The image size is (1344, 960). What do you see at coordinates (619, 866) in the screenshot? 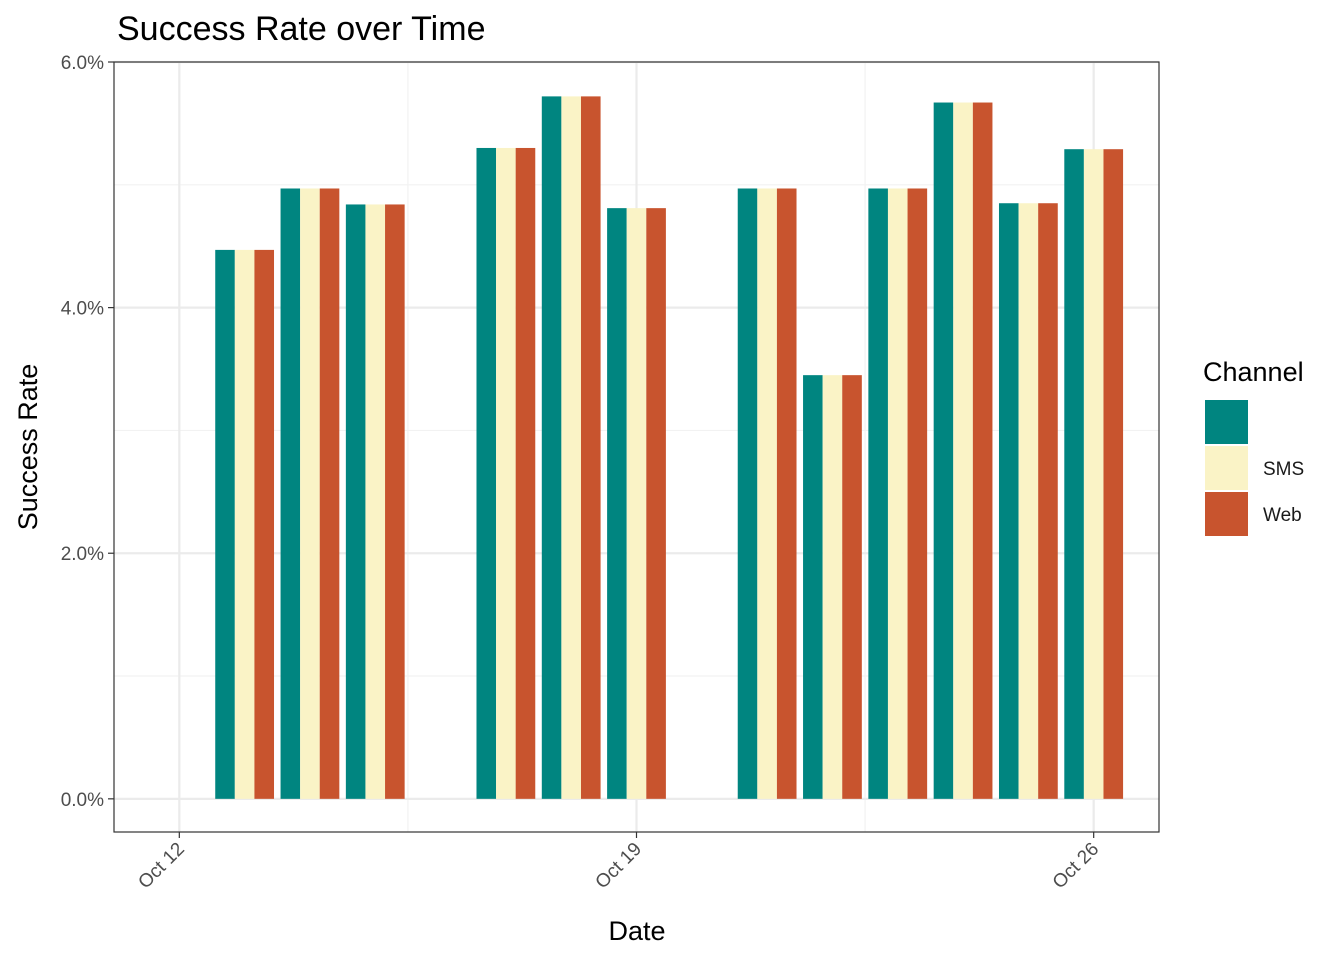
I see `x-tick-label: Oct 19` at bounding box center [619, 866].